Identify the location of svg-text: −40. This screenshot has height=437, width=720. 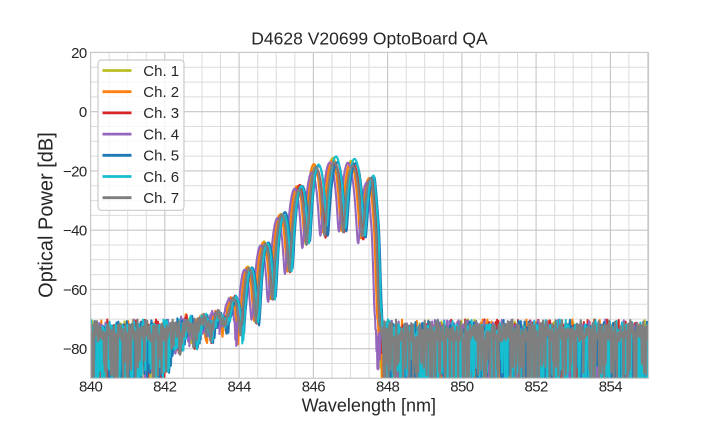
(75, 231).